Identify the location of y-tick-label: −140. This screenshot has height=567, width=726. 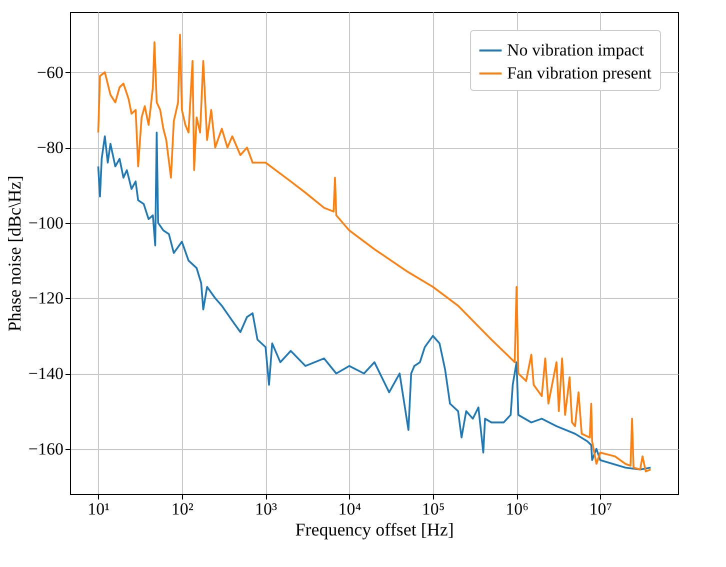
(46, 373).